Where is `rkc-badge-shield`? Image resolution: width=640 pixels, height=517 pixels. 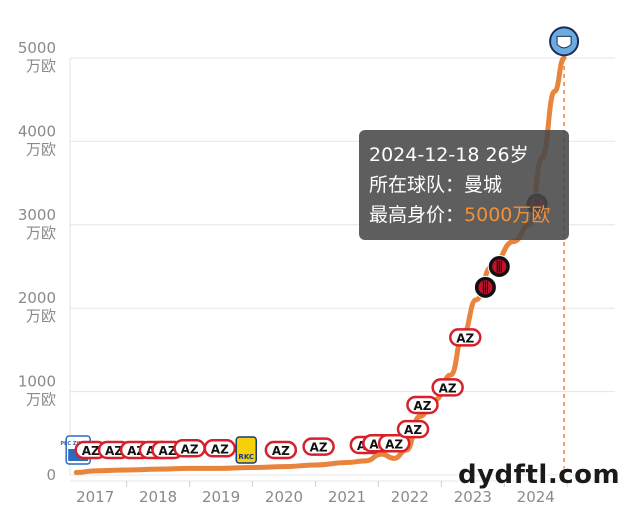
rkc-badge-shield is located at coordinates (246, 450).